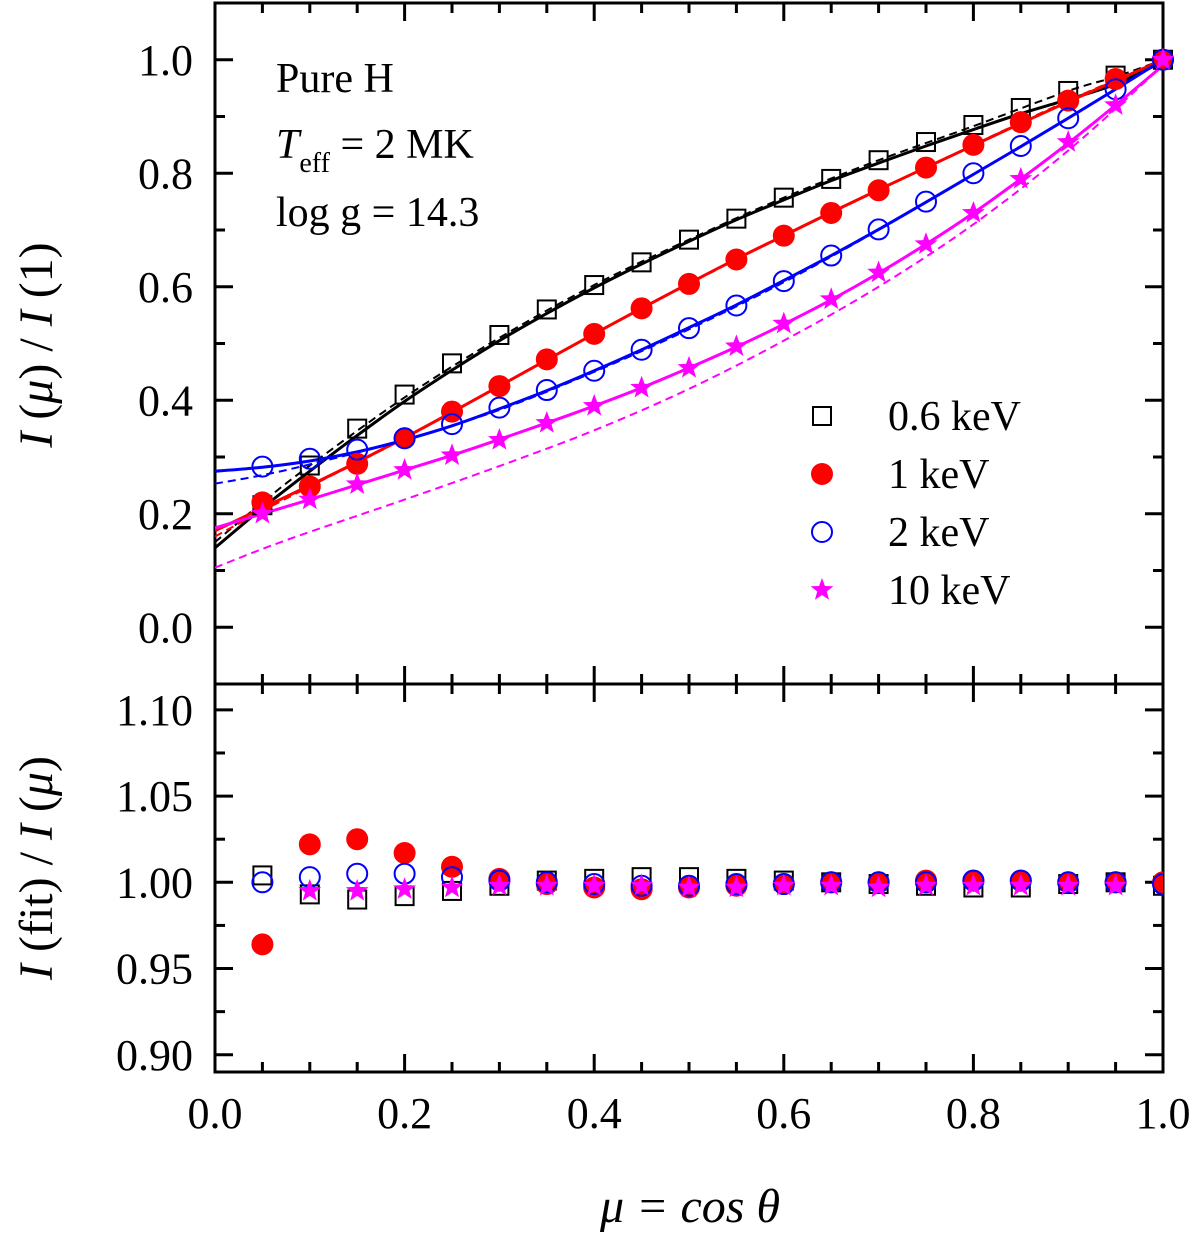 This screenshot has width=1200, height=1243. What do you see at coordinates (165, 627) in the screenshot?
I see `top-y-tick-label: 0.0` at bounding box center [165, 627].